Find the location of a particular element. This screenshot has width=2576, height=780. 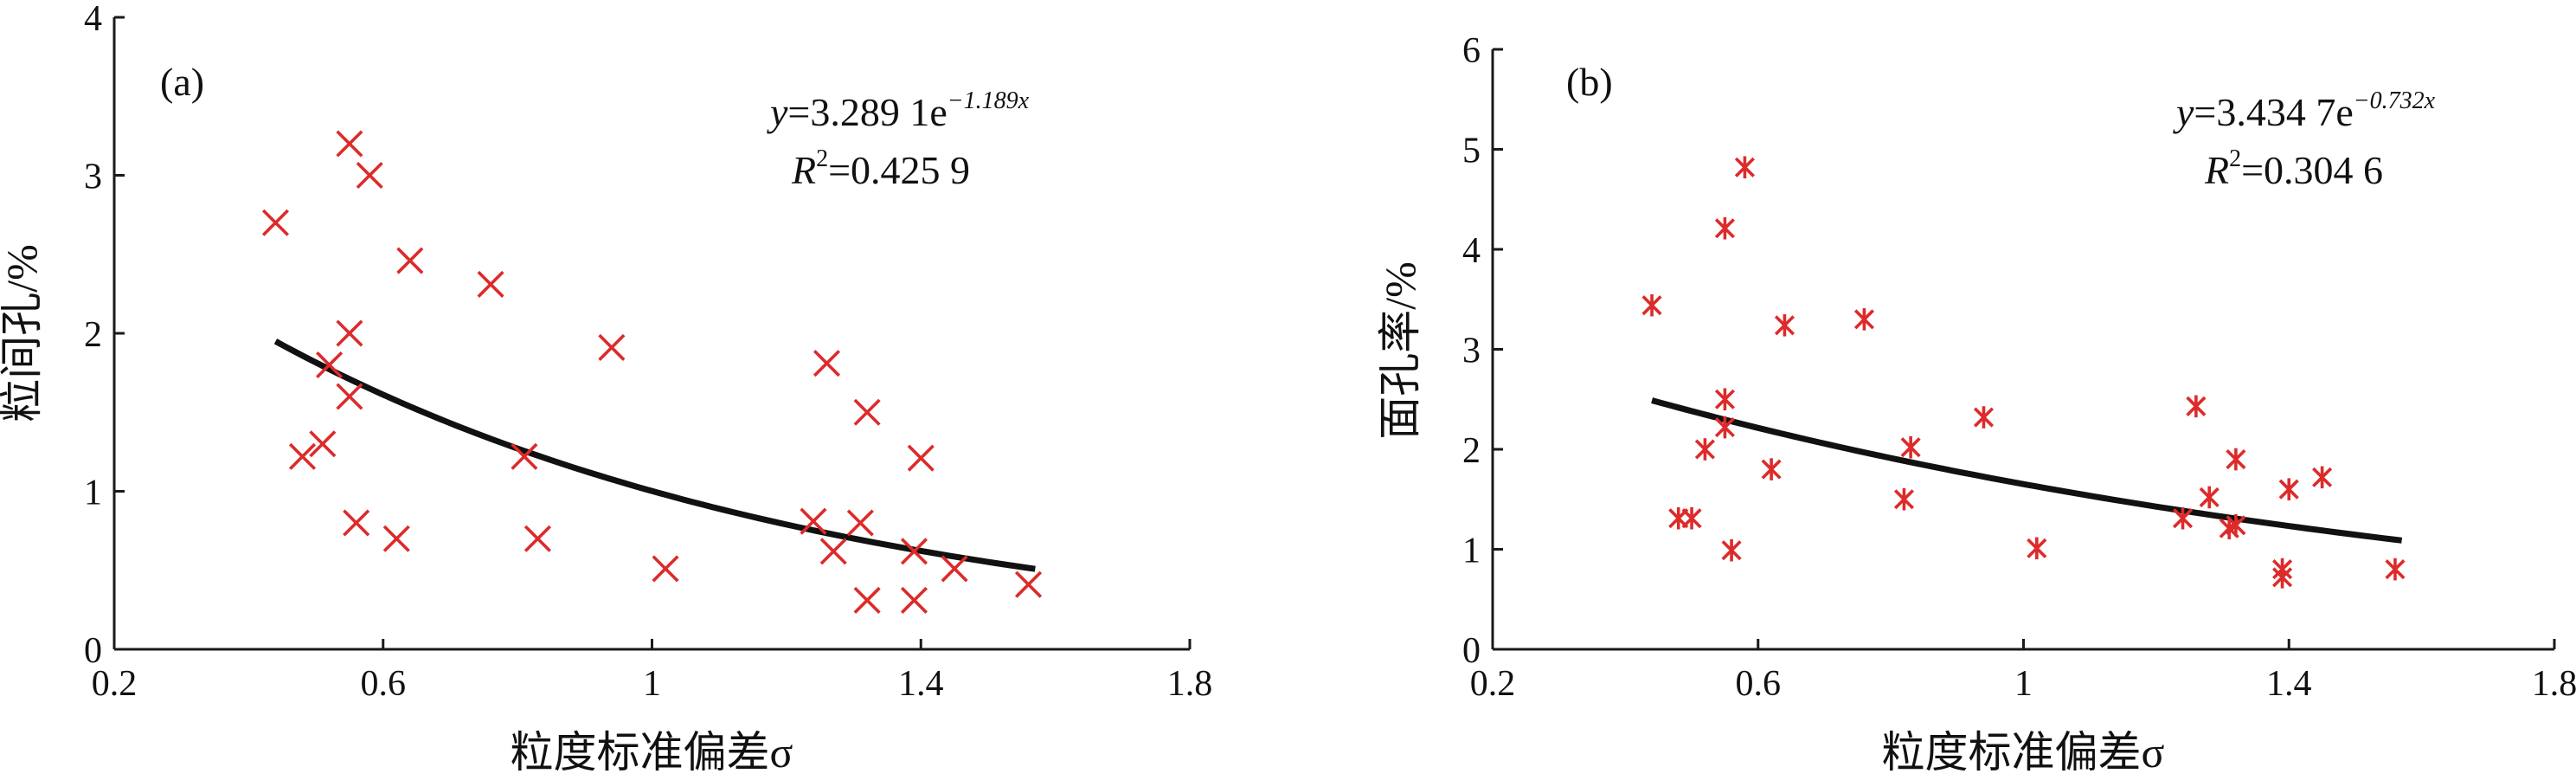

panel-a-y-tick-labels: 0 1 2 3 4 is located at coordinates (93, 335).